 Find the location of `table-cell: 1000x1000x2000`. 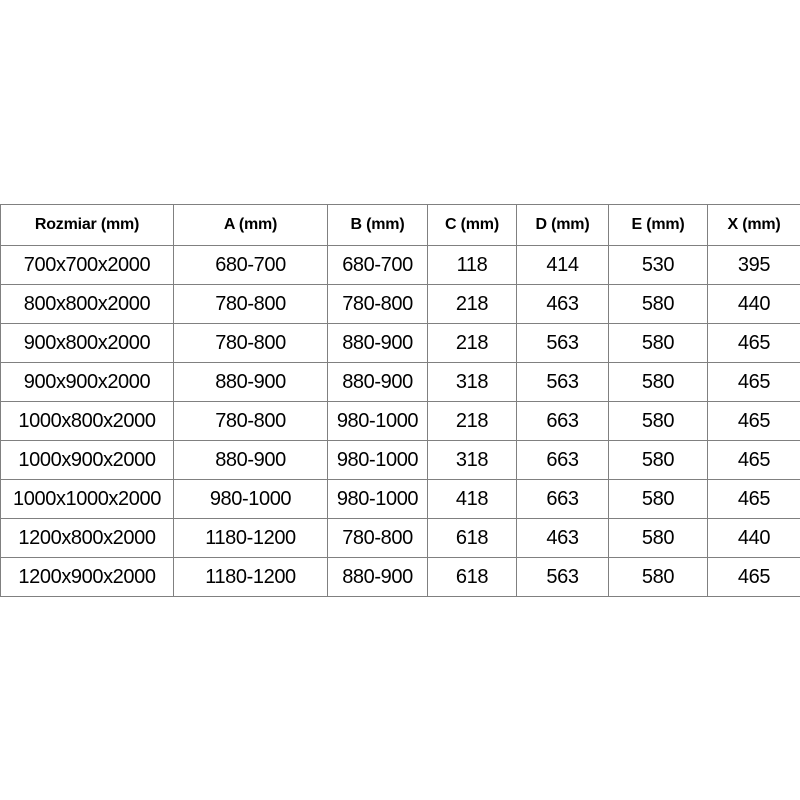

table-cell: 1000x1000x2000 is located at coordinates (87, 499).